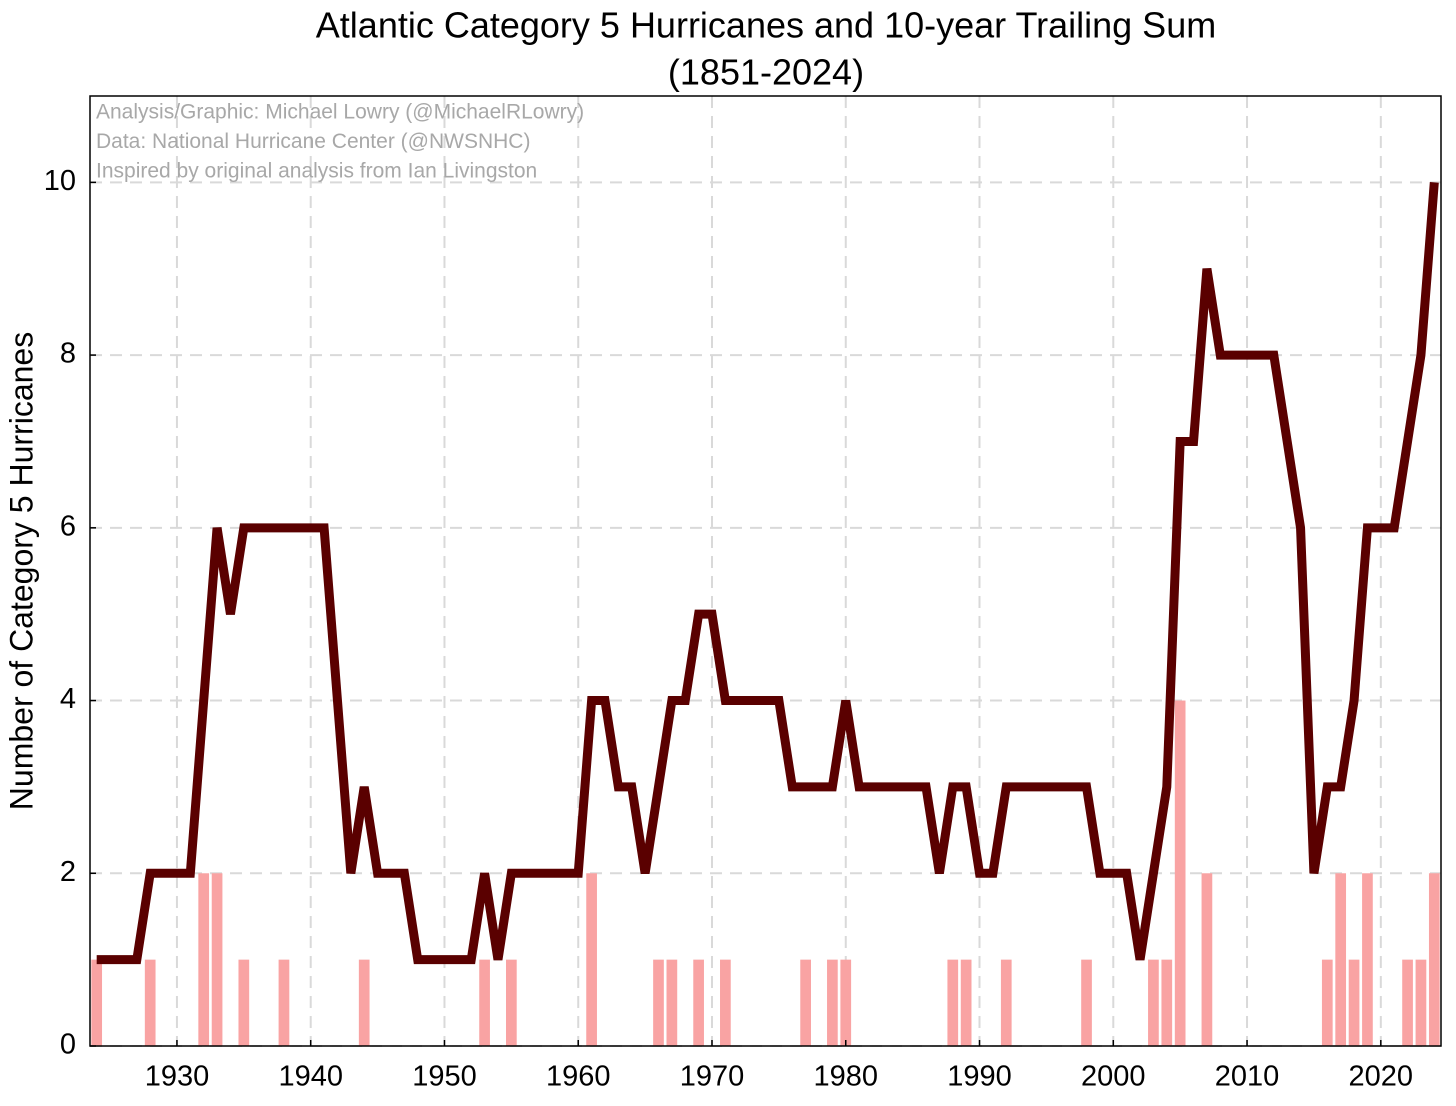 The height and width of the screenshot is (1106, 1456). What do you see at coordinates (21, 571) in the screenshot?
I see `y-axis-label: Number of Category 5 Hurricanes` at bounding box center [21, 571].